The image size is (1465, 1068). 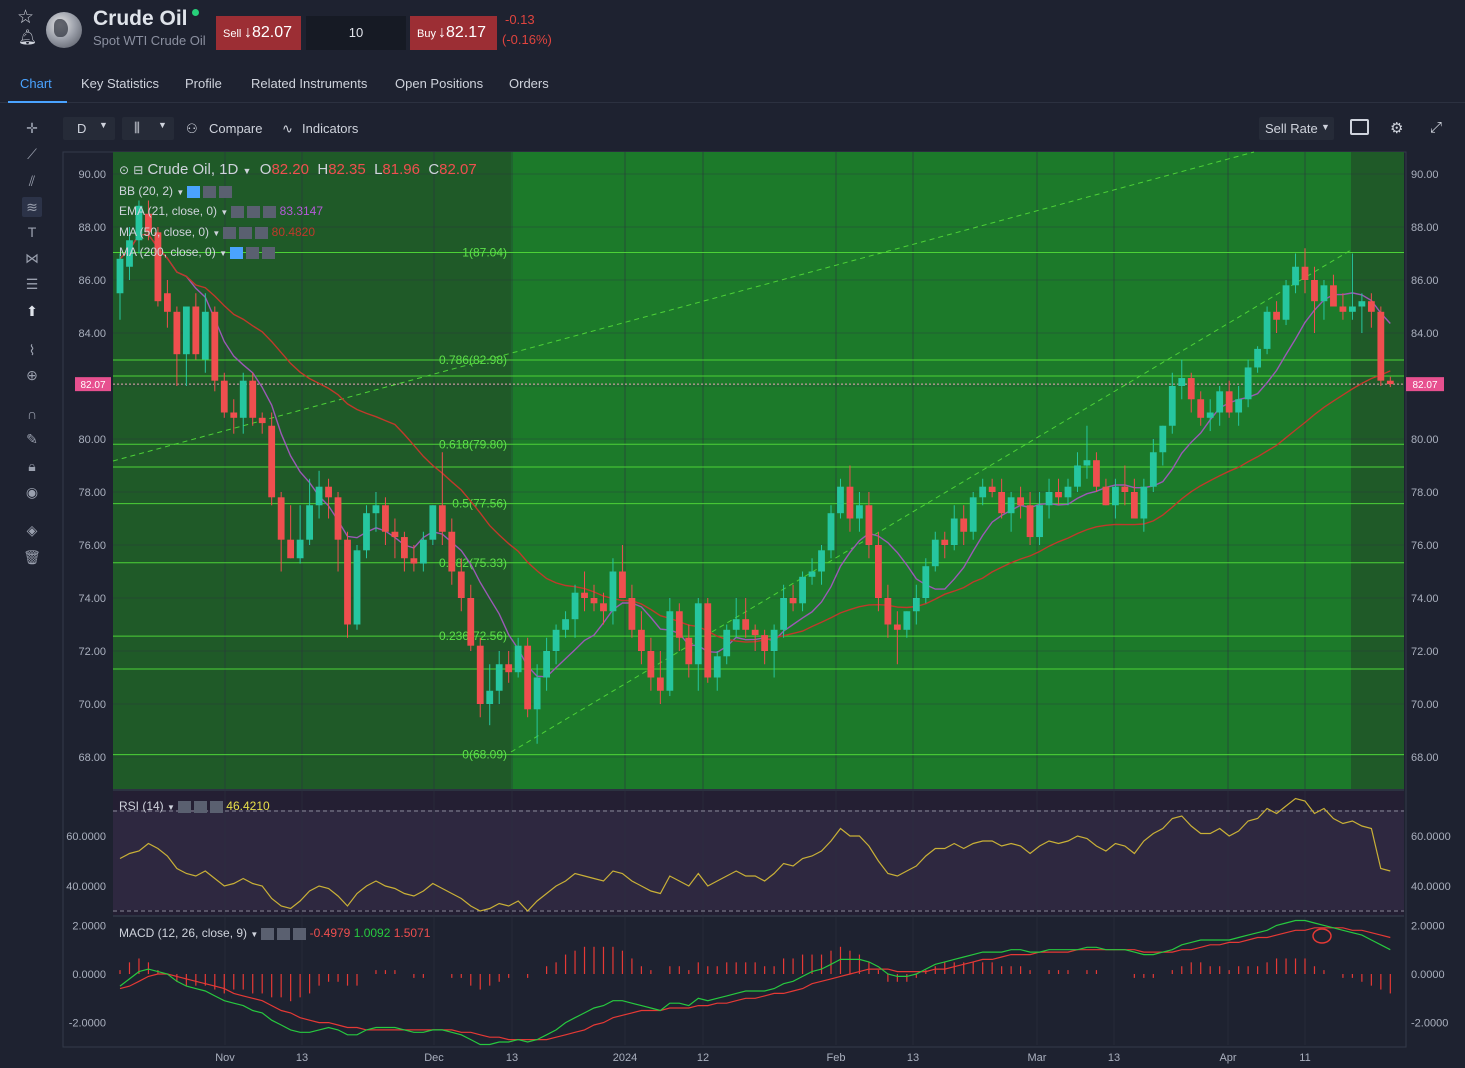 What do you see at coordinates (203, 83) in the screenshot?
I see `tab-profile: Profile` at bounding box center [203, 83].